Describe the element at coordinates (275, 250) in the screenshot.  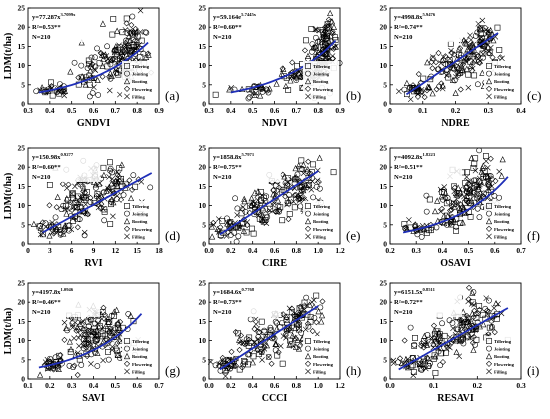
I see `x-tick-label: 0.6` at that location.